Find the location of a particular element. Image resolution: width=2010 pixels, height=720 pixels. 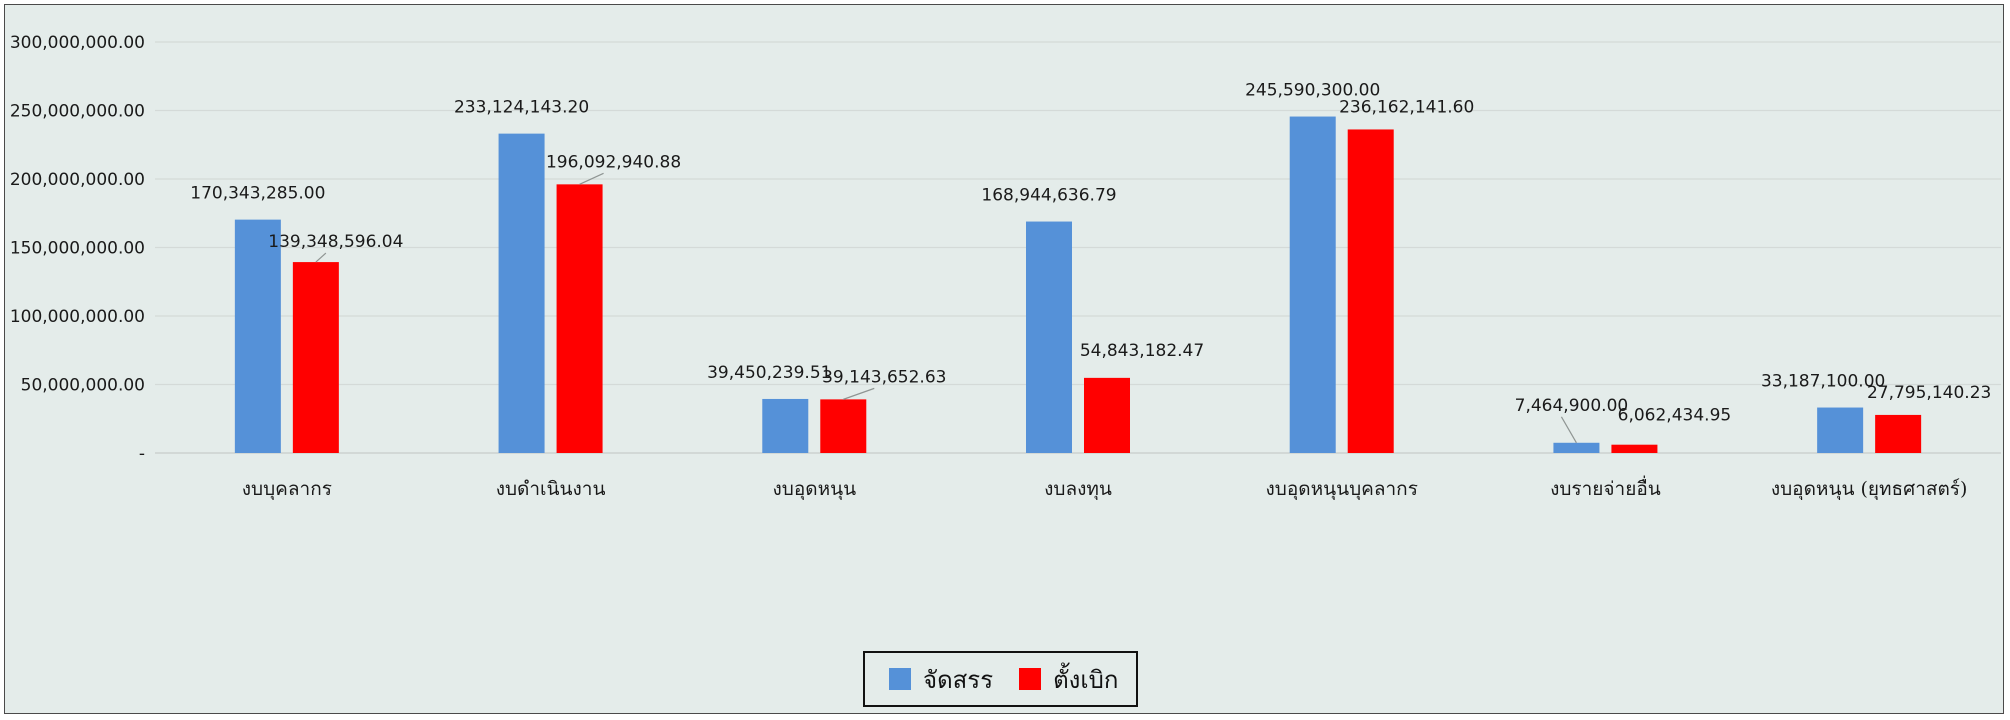

y-tick-label: - is located at coordinates (142, 454).